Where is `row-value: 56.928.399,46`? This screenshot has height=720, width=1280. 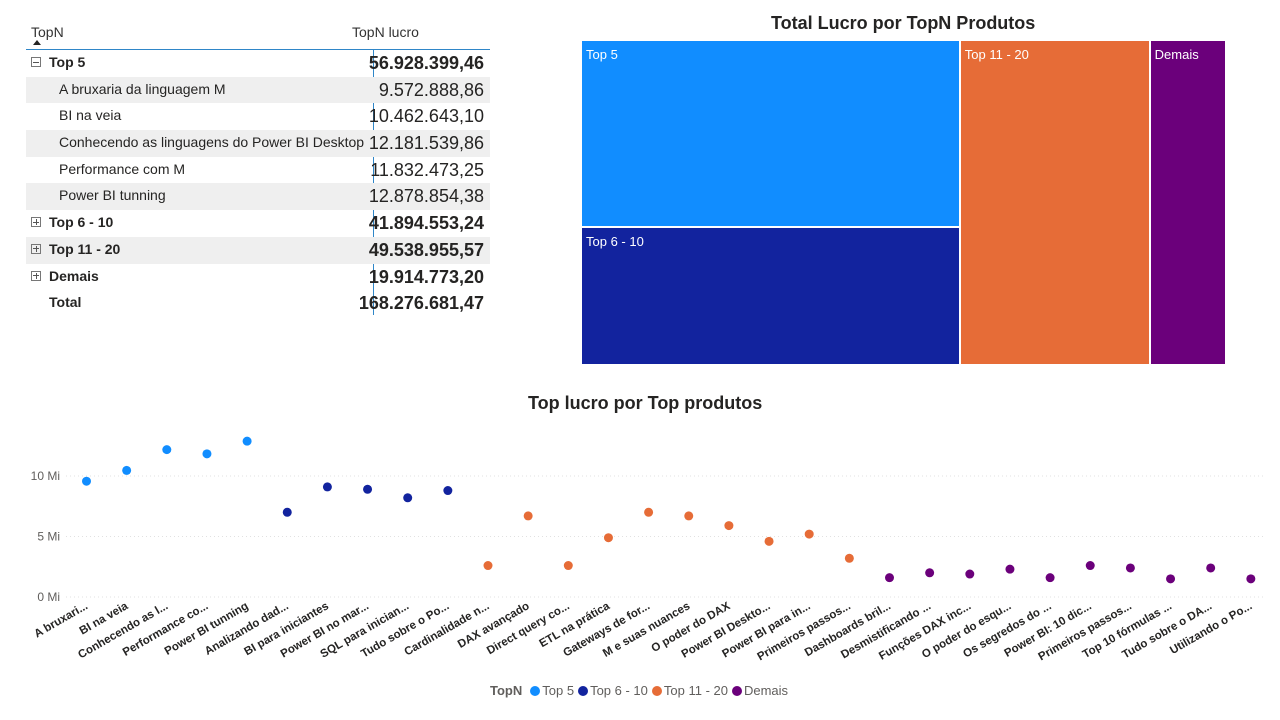
row-value: 56.928.399,46 is located at coordinates (426, 63).